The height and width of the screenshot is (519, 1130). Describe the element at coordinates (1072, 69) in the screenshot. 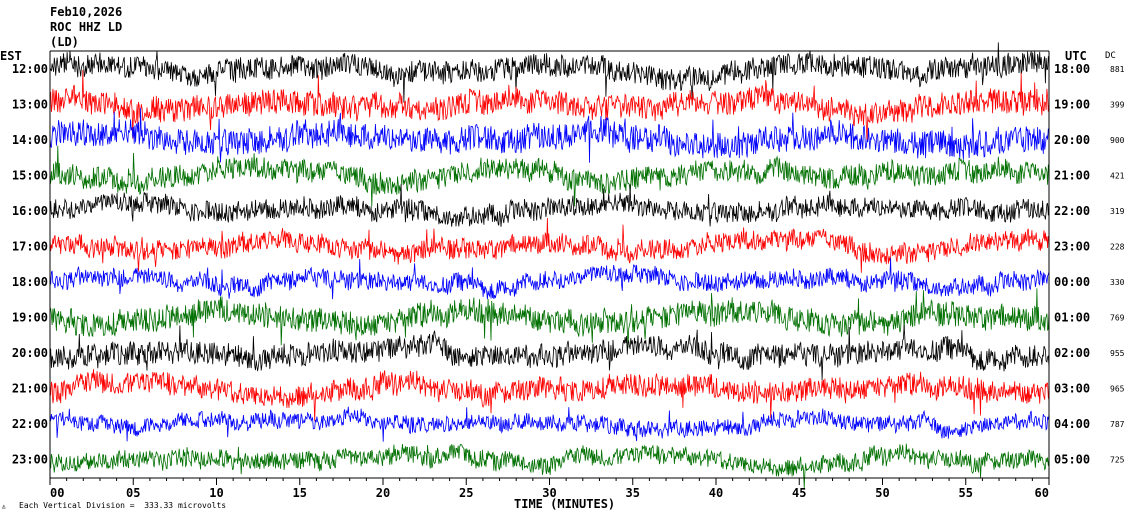

I see `utc-time-label-0: 18:00` at that location.